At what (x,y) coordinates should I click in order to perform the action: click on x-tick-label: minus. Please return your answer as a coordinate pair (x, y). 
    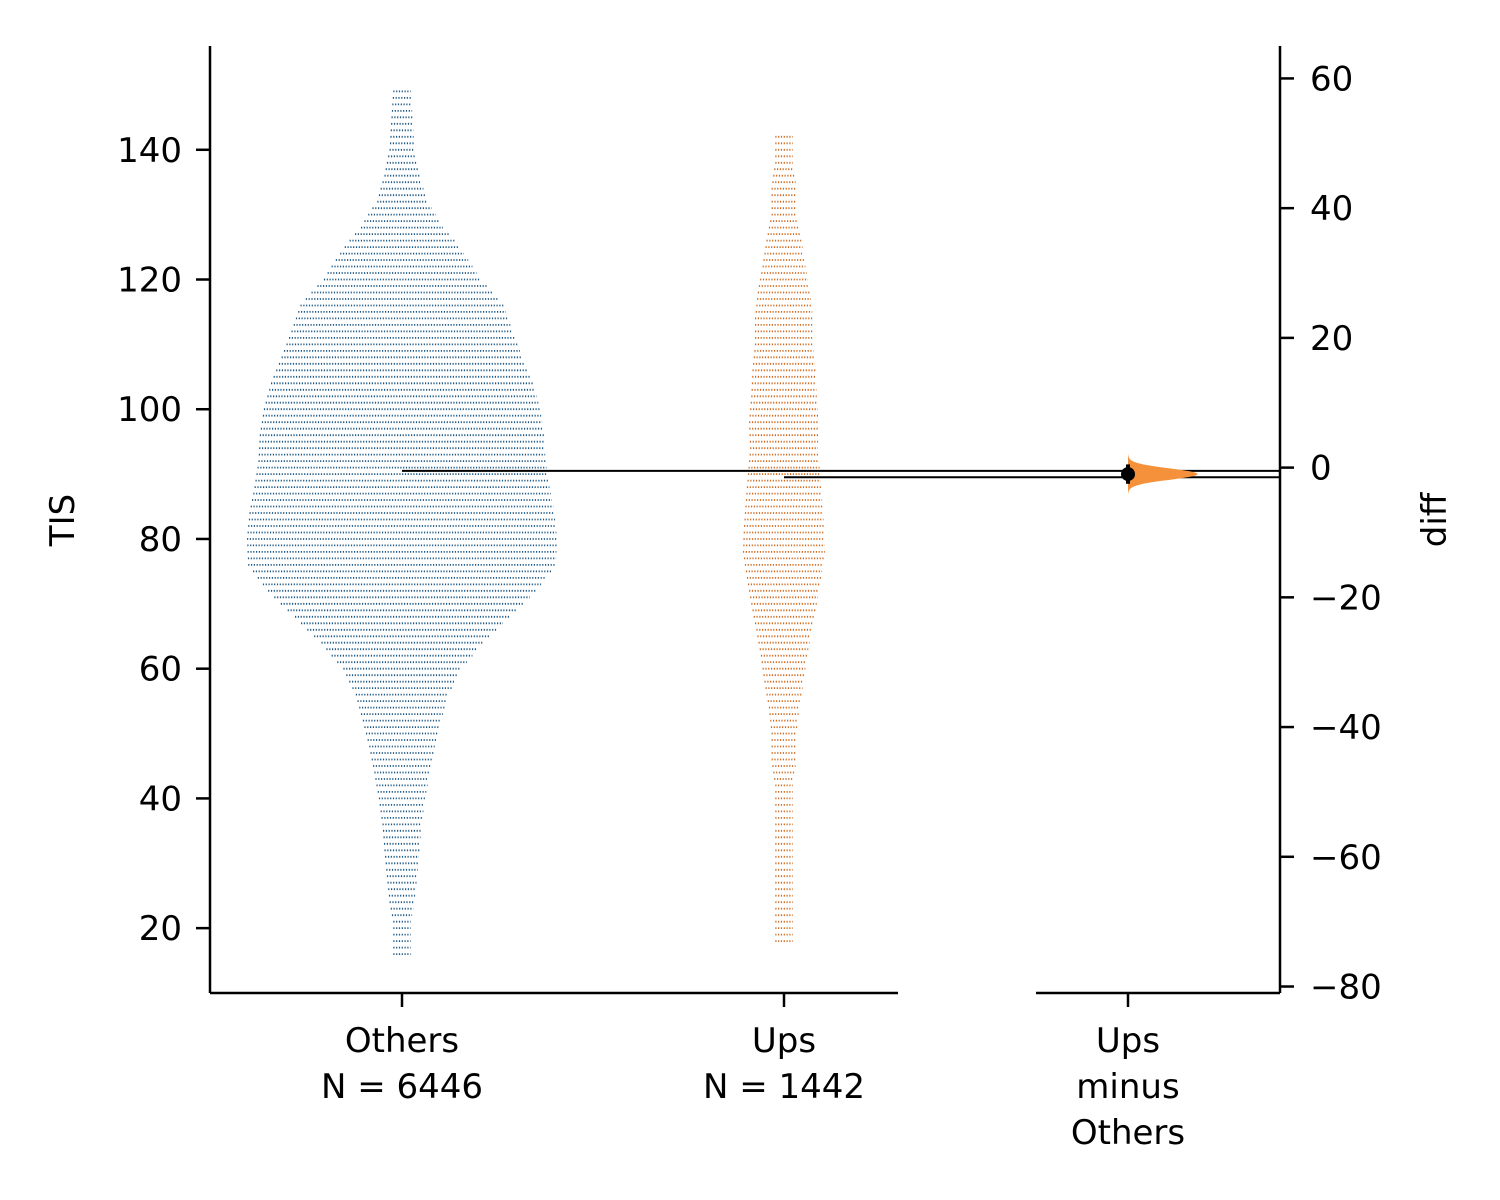
    Looking at the image, I should click on (1127, 1087).